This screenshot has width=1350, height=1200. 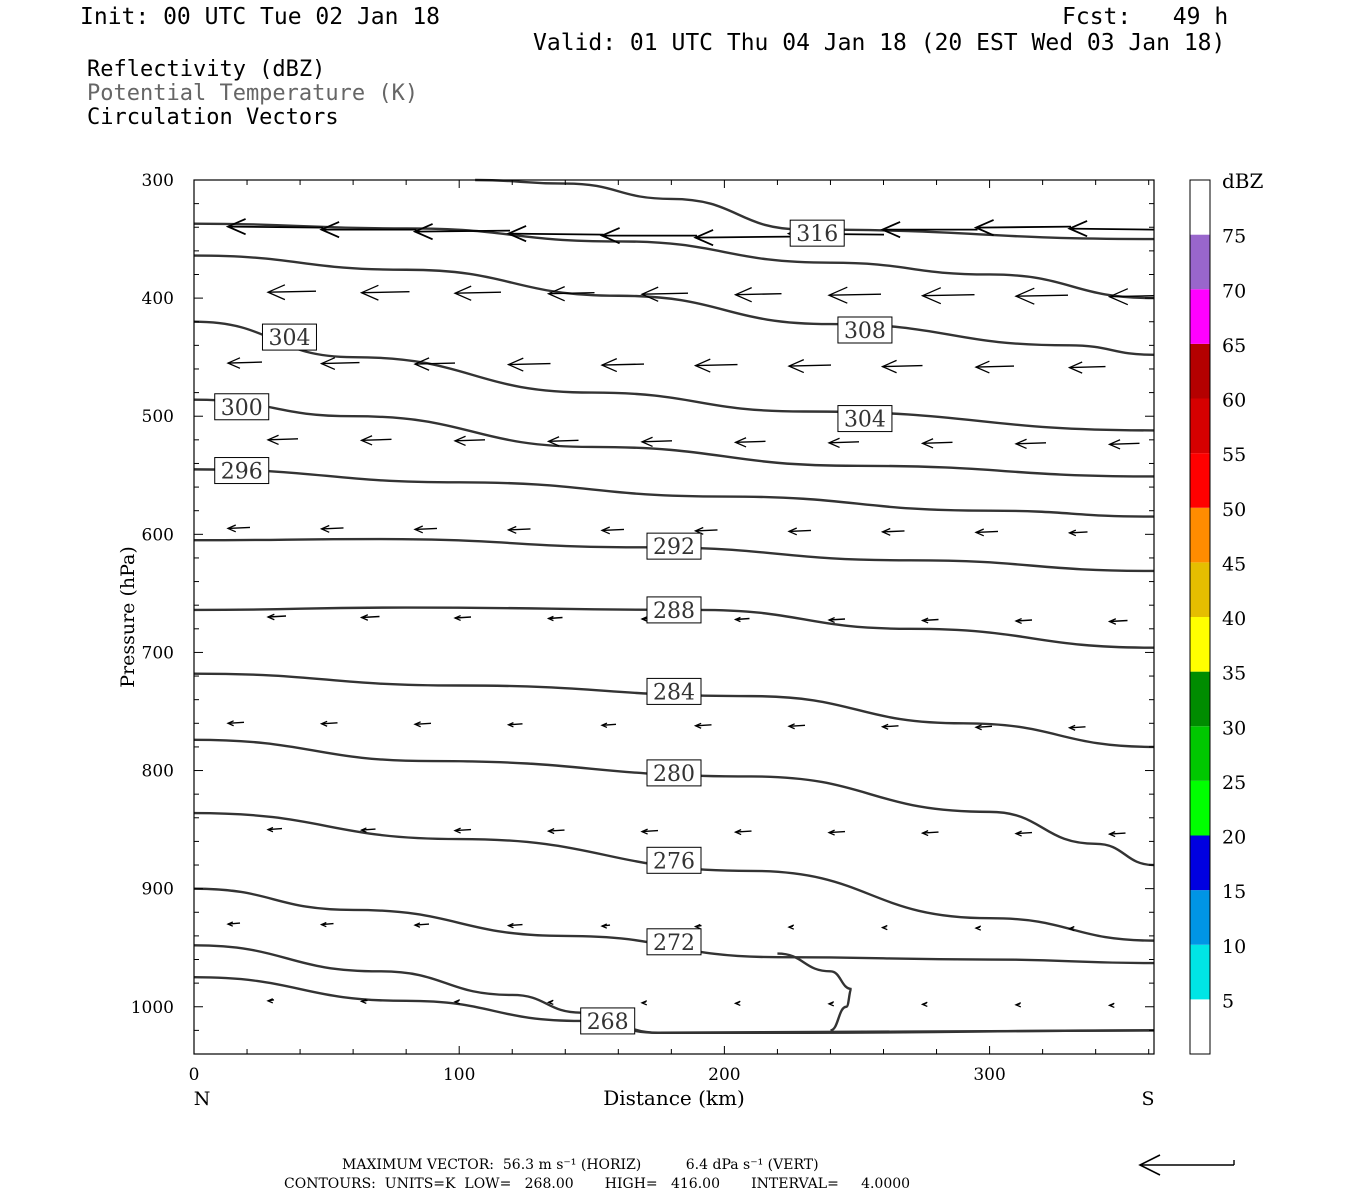 I want to click on colorbar-label: 45, so click(x=1234, y=564).